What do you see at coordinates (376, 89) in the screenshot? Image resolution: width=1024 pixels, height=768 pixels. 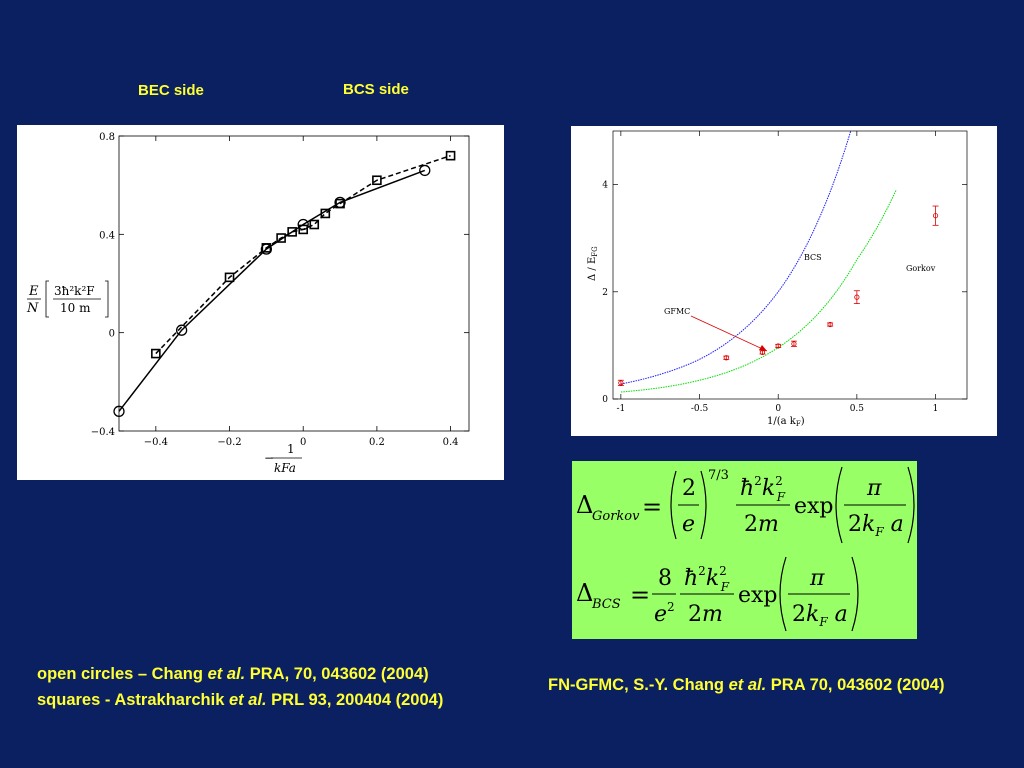 I see `bcs-side-label: BCS side` at bounding box center [376, 89].